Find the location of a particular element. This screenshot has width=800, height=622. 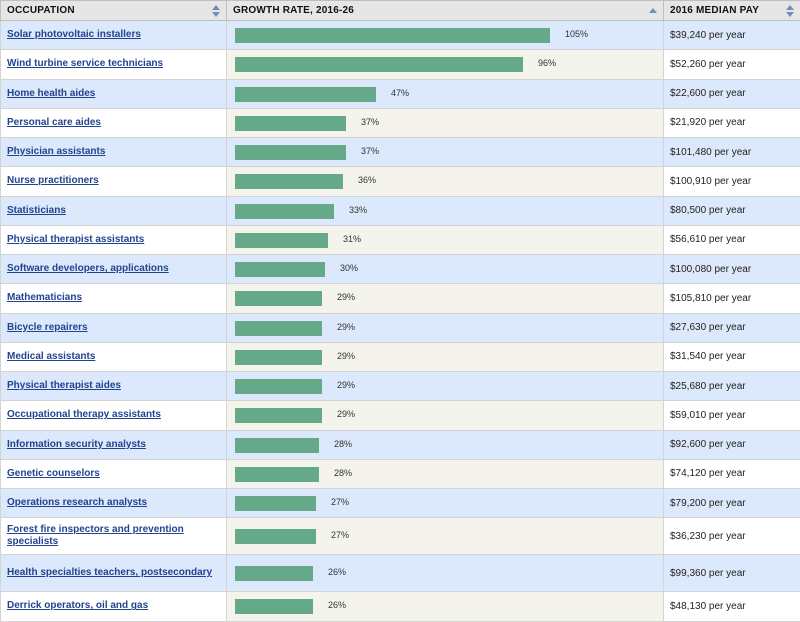

occupation-link: Personal care aides is located at coordinates (54, 123).